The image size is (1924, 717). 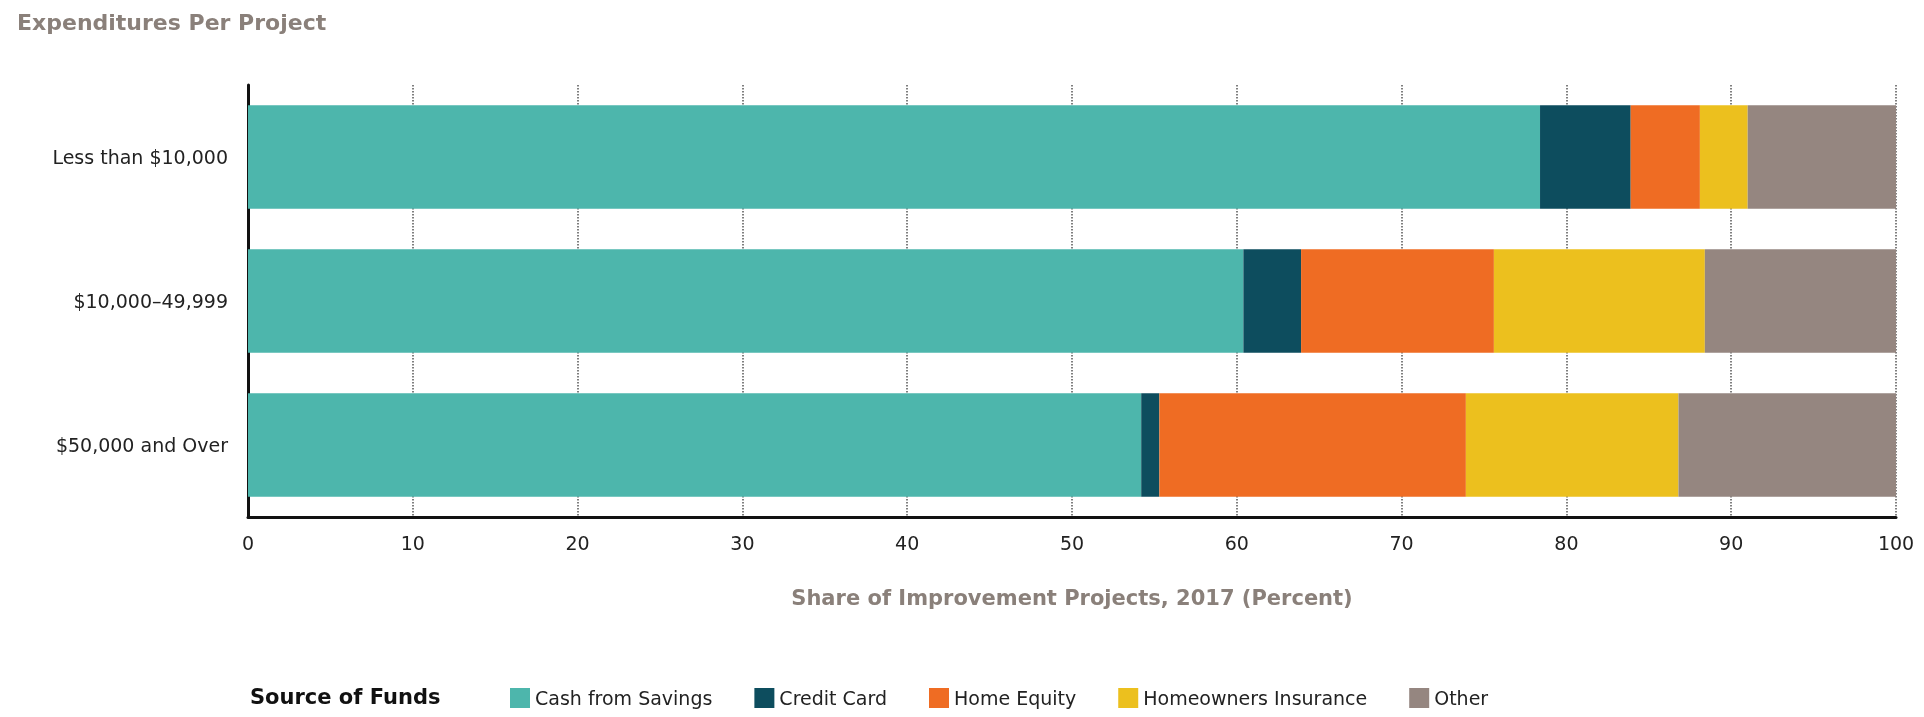 What do you see at coordinates (140, 157) in the screenshot?
I see `y-tick-label: Less than $10,000` at bounding box center [140, 157].